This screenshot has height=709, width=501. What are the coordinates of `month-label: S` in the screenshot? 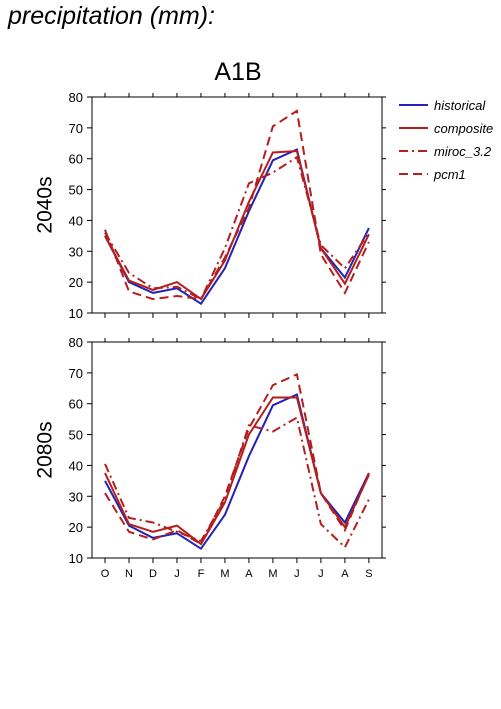 It's located at (368, 574).